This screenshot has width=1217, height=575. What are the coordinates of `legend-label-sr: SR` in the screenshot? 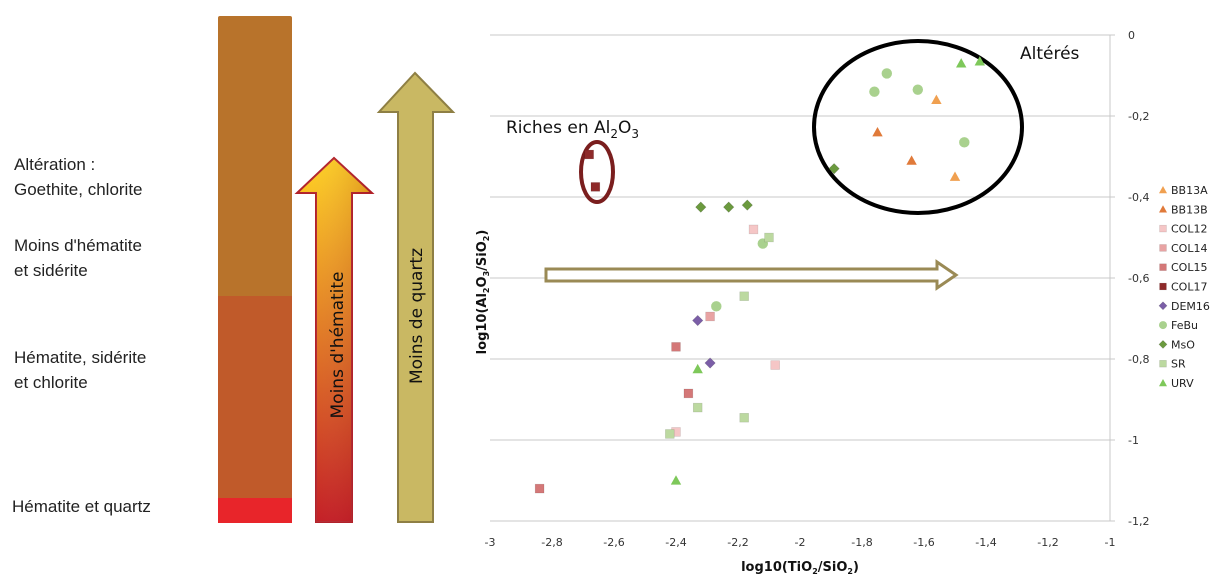 It's located at (1178, 364).